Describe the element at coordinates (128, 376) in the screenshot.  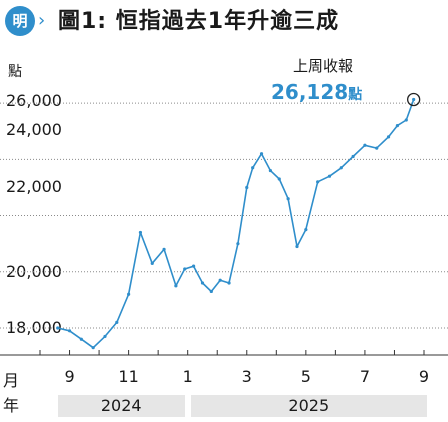
I see `x-tick-label: 11` at that location.